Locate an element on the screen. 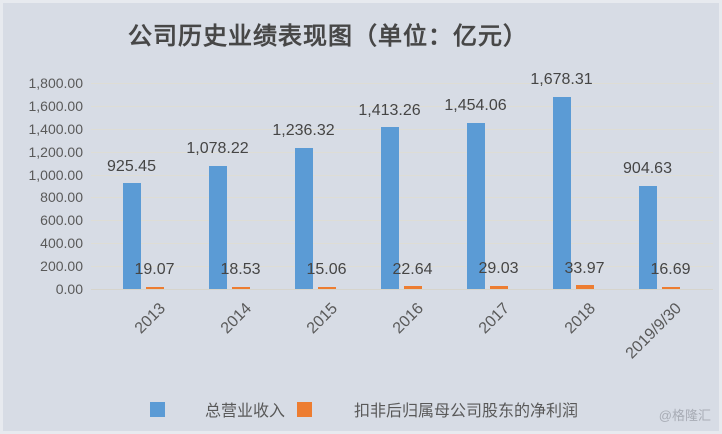  y-axis-tick-label: 1,600.00 is located at coordinates (56, 105).